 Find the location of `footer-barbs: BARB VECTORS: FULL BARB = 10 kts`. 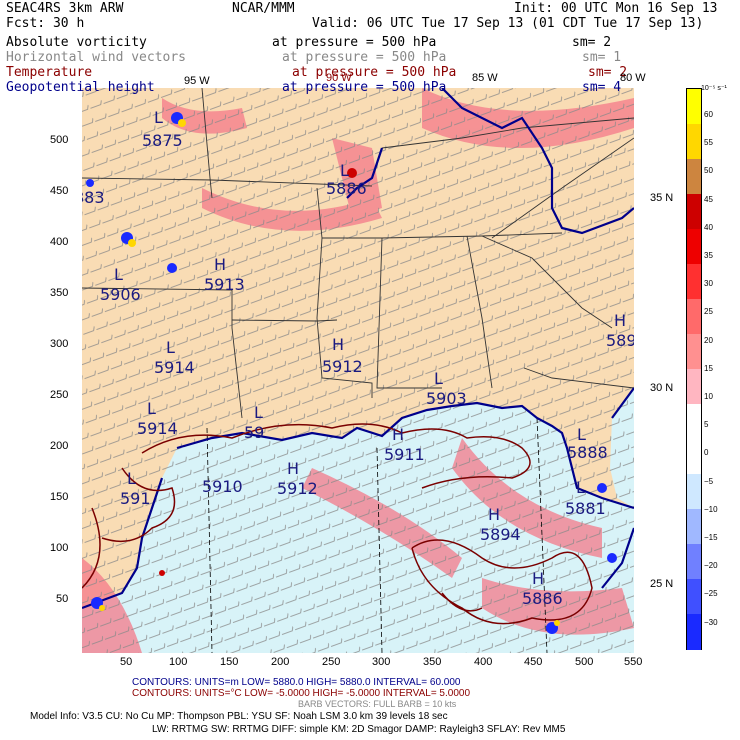

footer-barbs: BARB VECTORS: FULL BARB = 10 kts is located at coordinates (377, 704).